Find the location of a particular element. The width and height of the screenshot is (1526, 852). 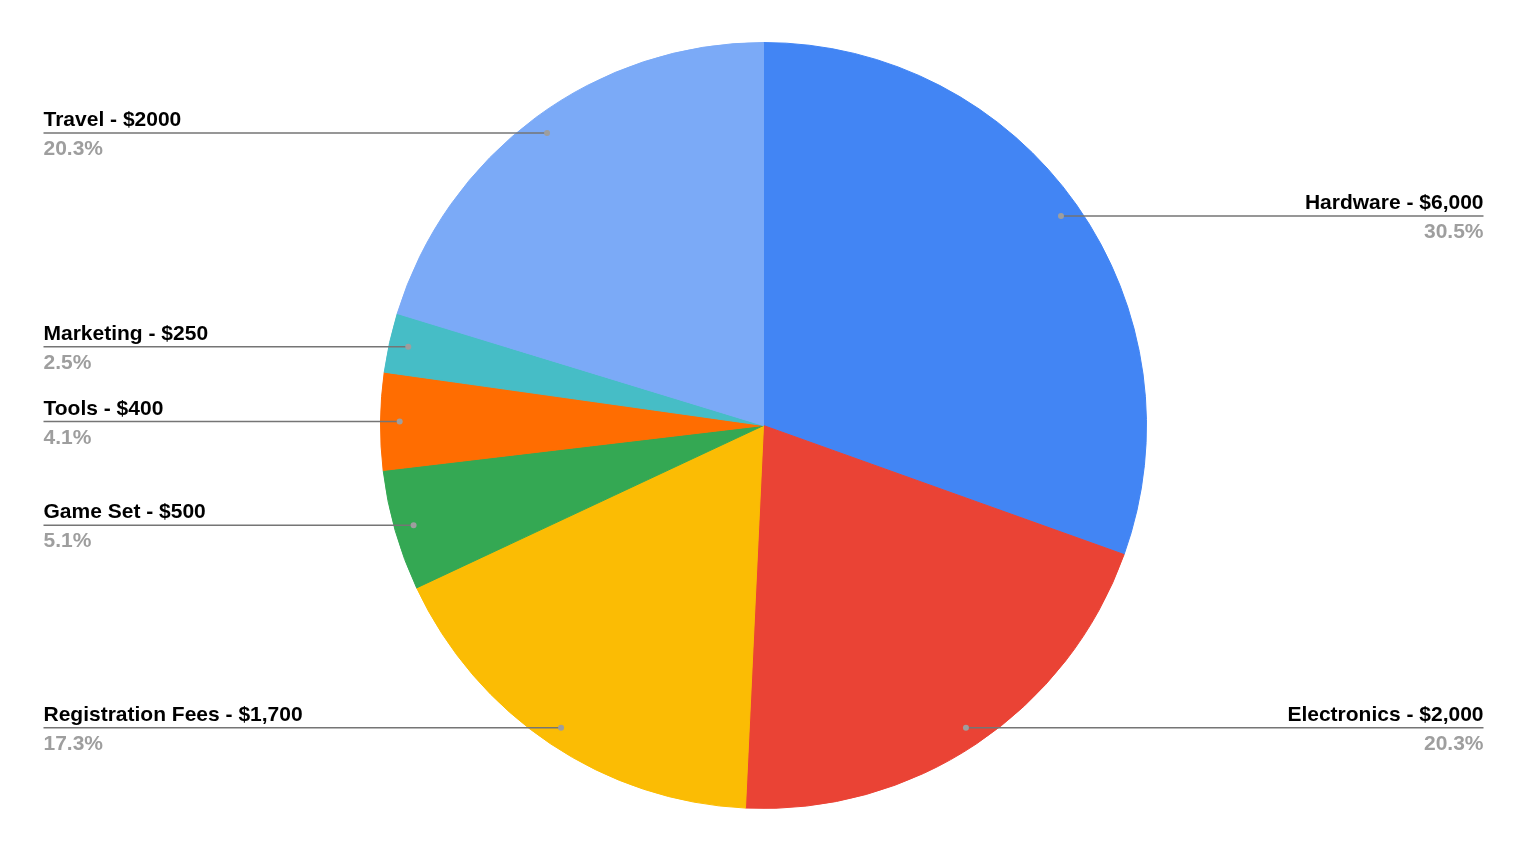

data-label: 30.5% is located at coordinates (1453, 230).